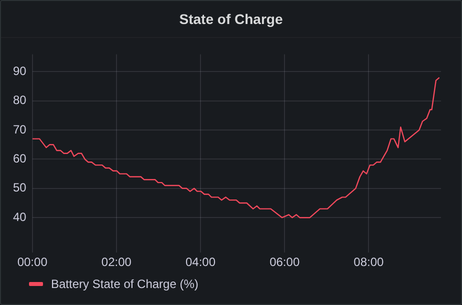 The width and height of the screenshot is (462, 305). What do you see at coordinates (231, 19) in the screenshot?
I see `chart-title: State of Charge` at bounding box center [231, 19].